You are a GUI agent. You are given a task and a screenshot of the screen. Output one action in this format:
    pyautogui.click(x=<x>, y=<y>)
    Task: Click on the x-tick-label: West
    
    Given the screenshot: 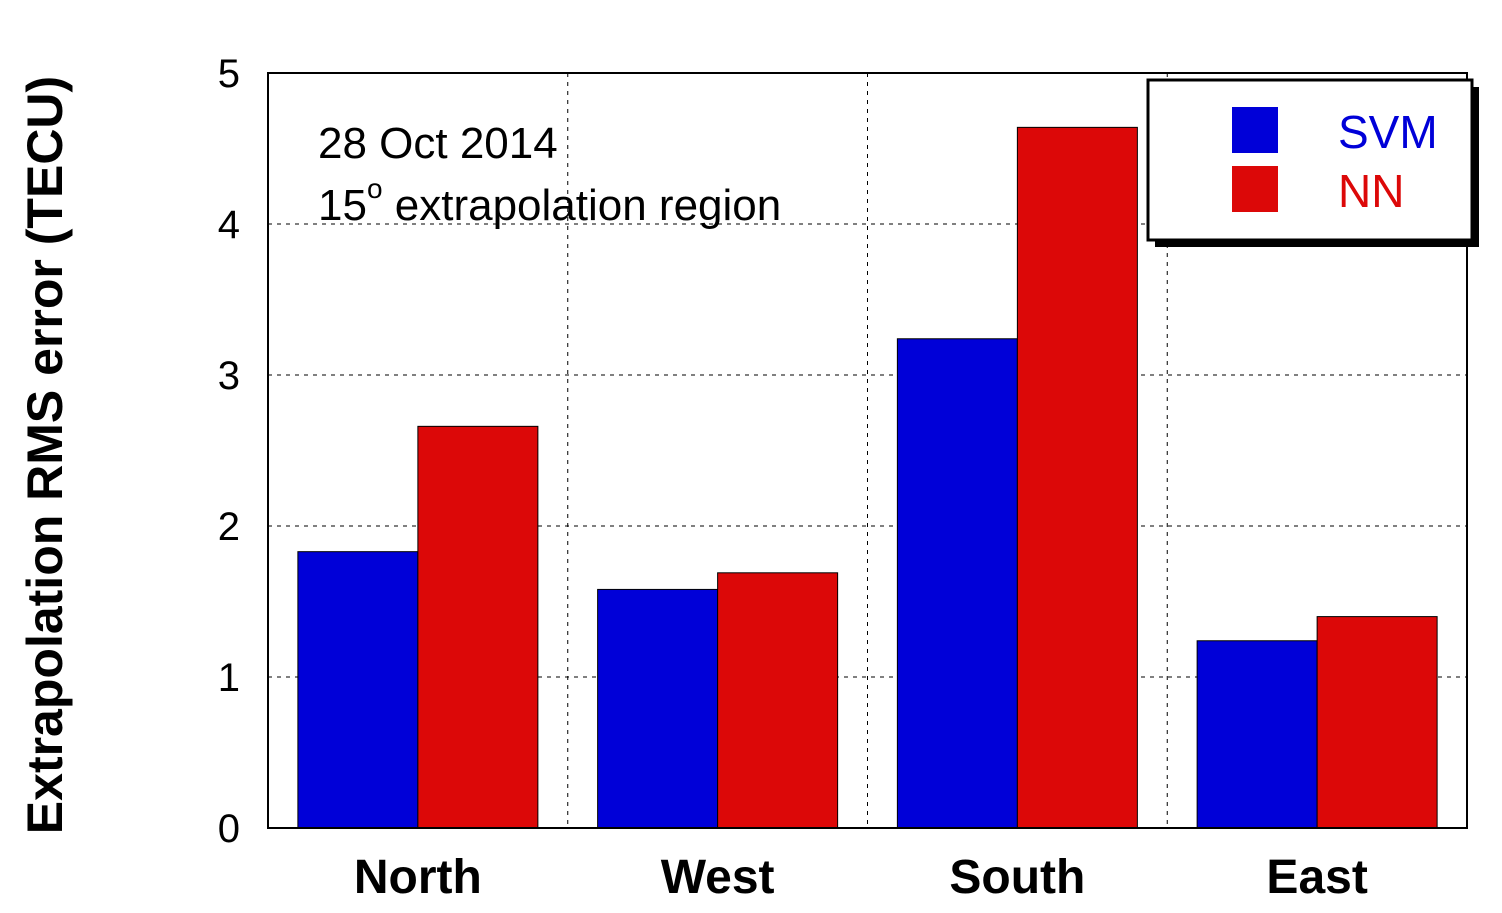 What is the action you would take?
    pyautogui.click(x=718, y=877)
    